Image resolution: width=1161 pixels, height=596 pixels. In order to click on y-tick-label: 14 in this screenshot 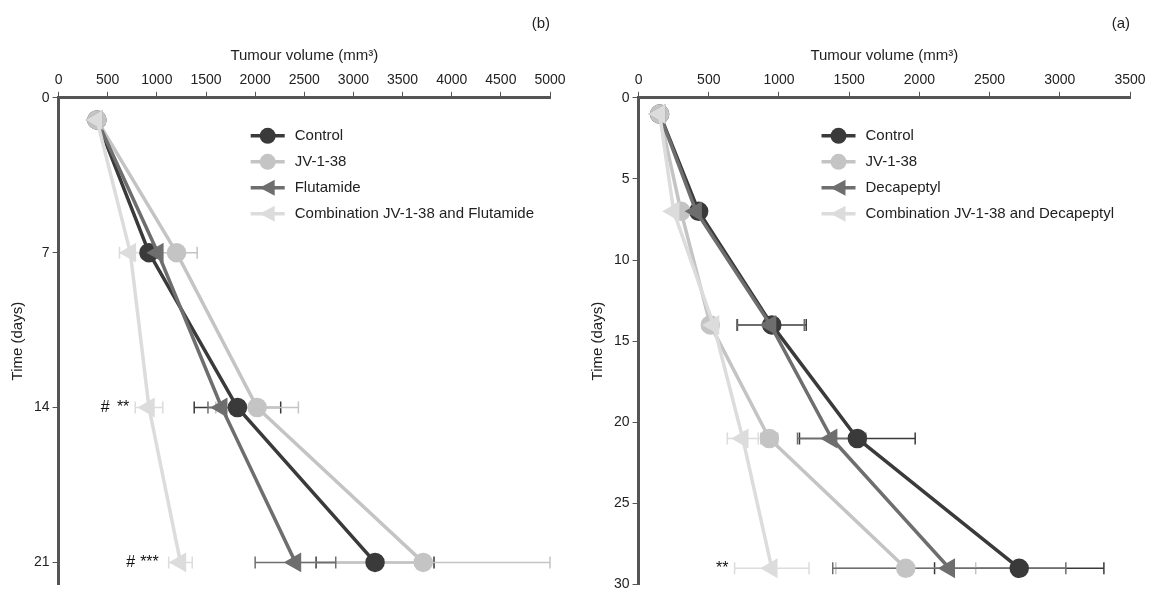, I will do `click(41, 406)`.